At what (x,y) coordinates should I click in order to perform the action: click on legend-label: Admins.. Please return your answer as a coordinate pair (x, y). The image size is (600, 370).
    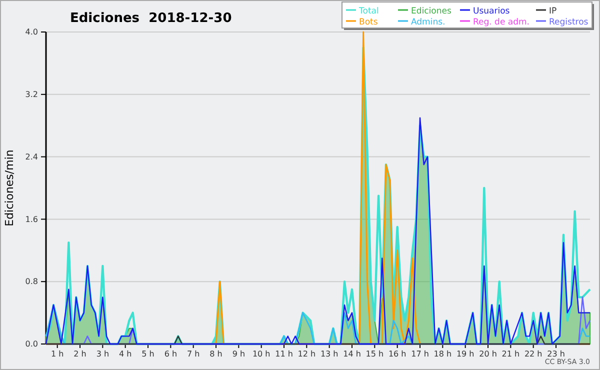
    Looking at the image, I should click on (428, 23).